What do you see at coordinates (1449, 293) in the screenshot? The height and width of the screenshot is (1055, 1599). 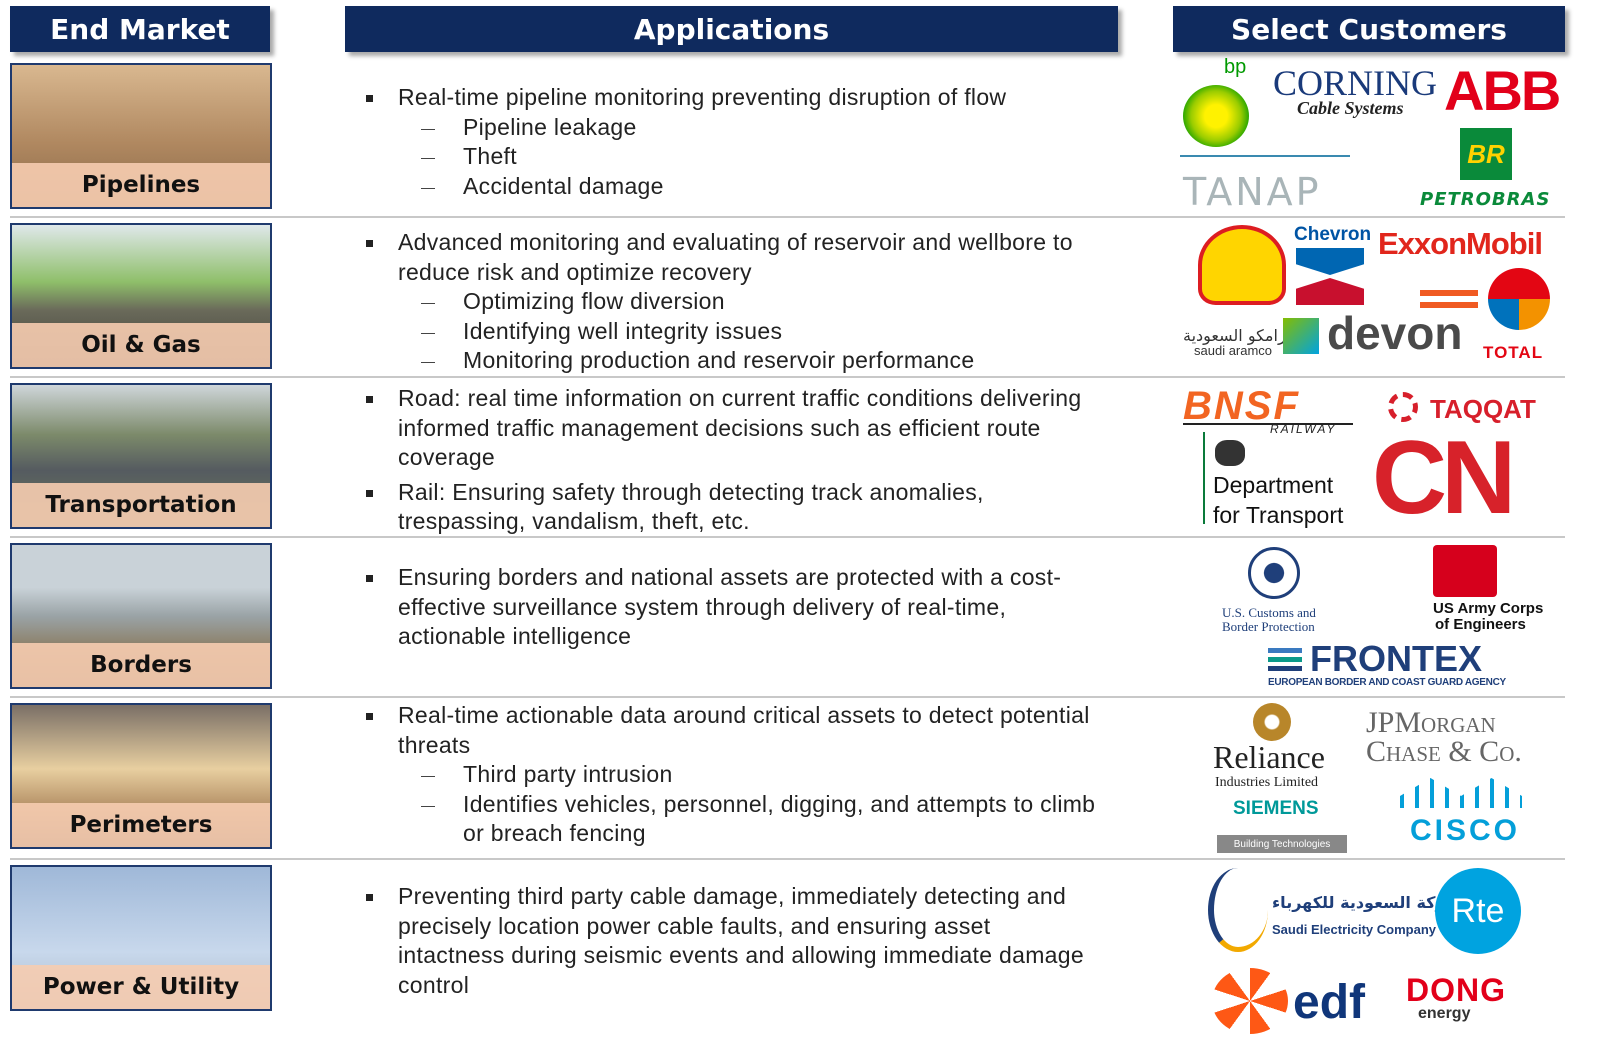 I see `total-lines` at bounding box center [1449, 293].